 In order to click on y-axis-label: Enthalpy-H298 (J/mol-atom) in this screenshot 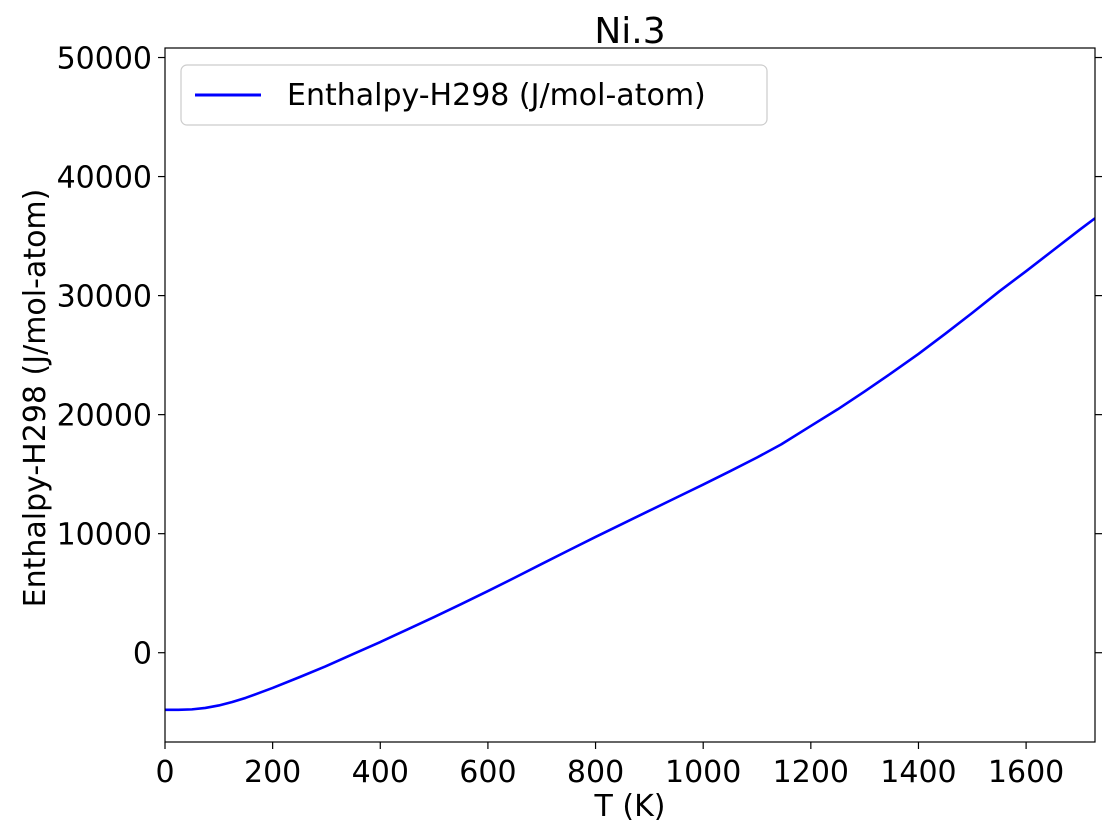, I will do `click(35, 398)`.